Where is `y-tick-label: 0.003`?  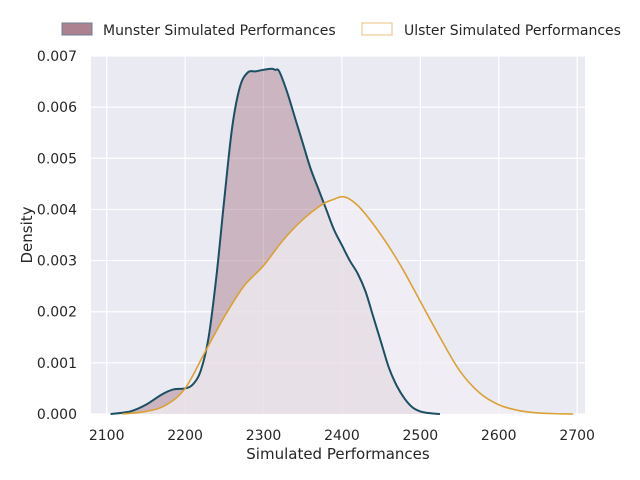
y-tick-label: 0.003 is located at coordinates (57, 262).